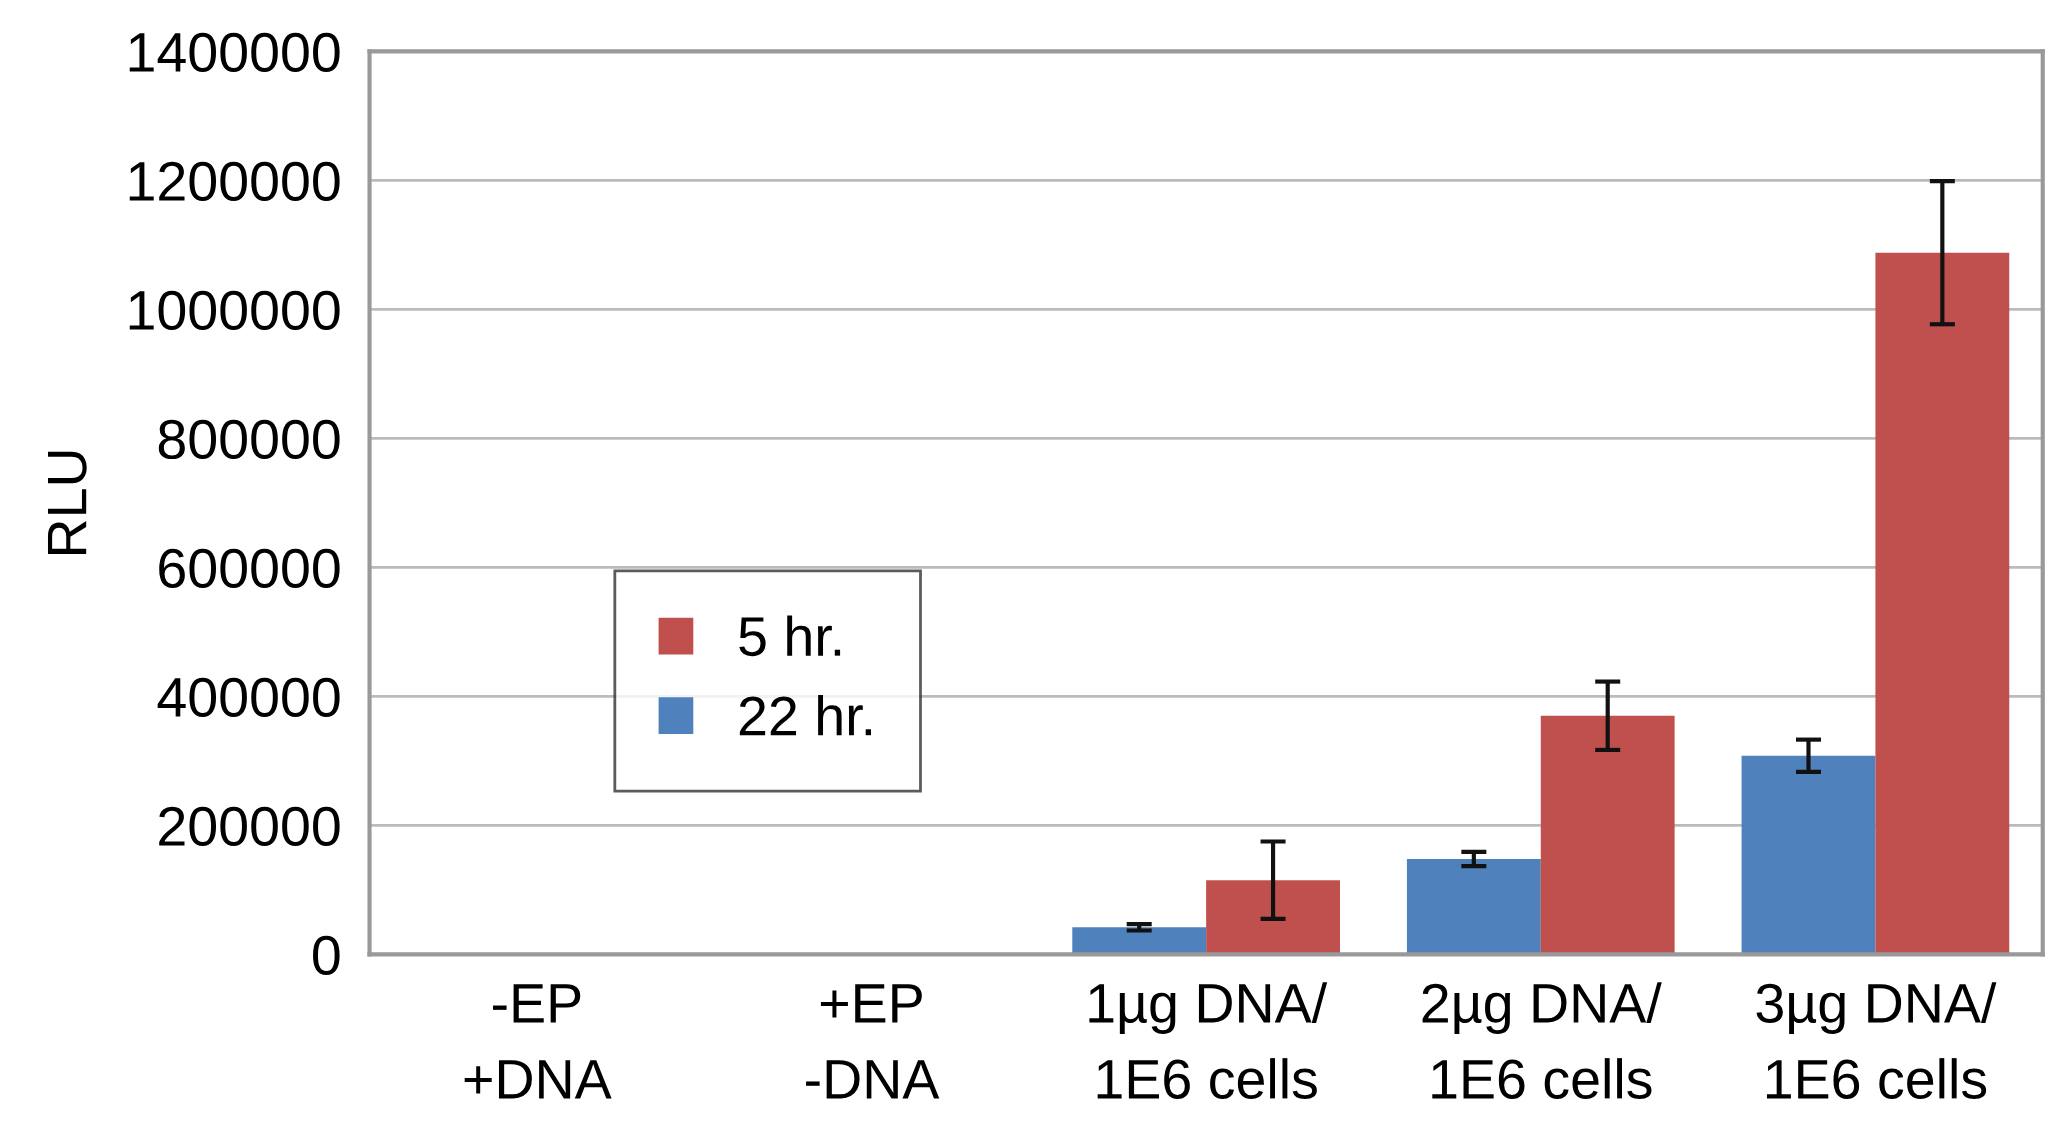  What do you see at coordinates (538, 1041) in the screenshot?
I see `x-tick-label: -EP +DNA` at bounding box center [538, 1041].